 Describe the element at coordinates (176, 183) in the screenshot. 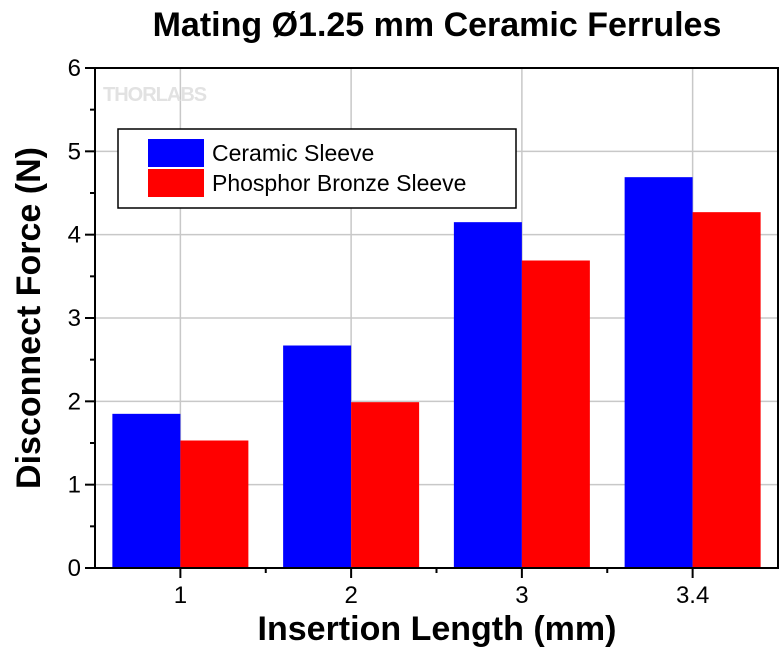

I see `legend-swatch-bronze` at that location.